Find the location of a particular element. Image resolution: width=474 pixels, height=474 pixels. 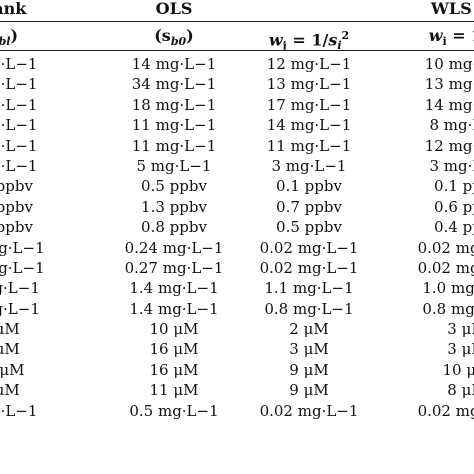

column-subheader-ols: (sb0) is located at coordinates (174, 37).